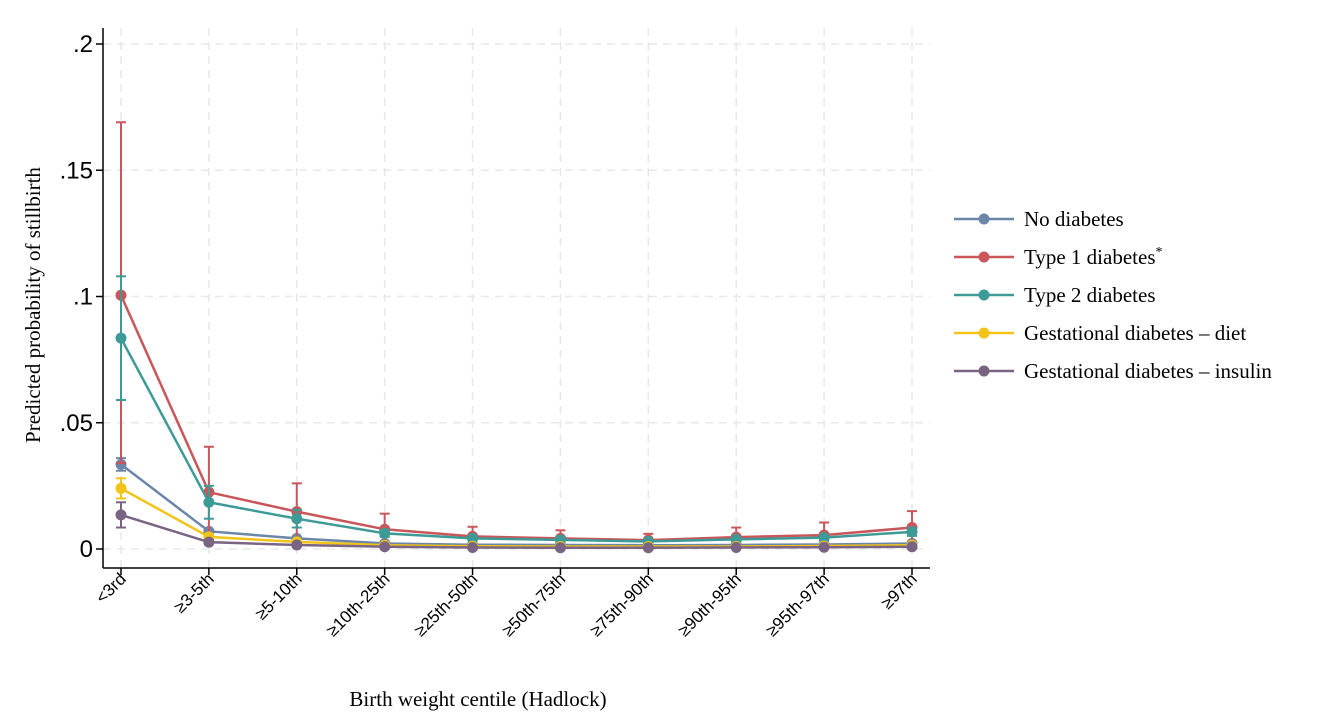  Describe the element at coordinates (86, 549) in the screenshot. I see `y-tick-label: 0` at that location.